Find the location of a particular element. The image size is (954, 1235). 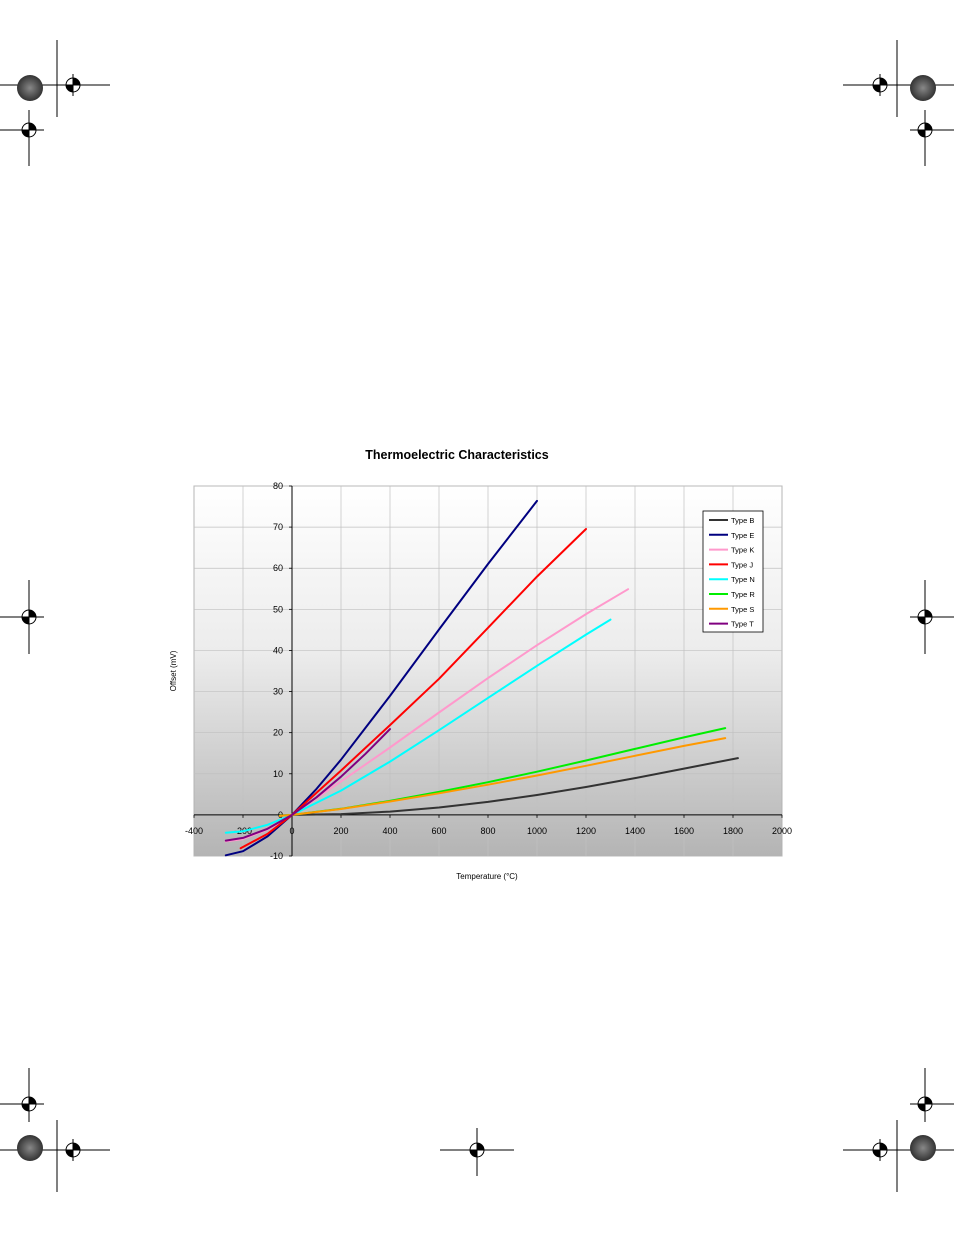

x-axis-label: Temperature (°C) is located at coordinates (487, 876).